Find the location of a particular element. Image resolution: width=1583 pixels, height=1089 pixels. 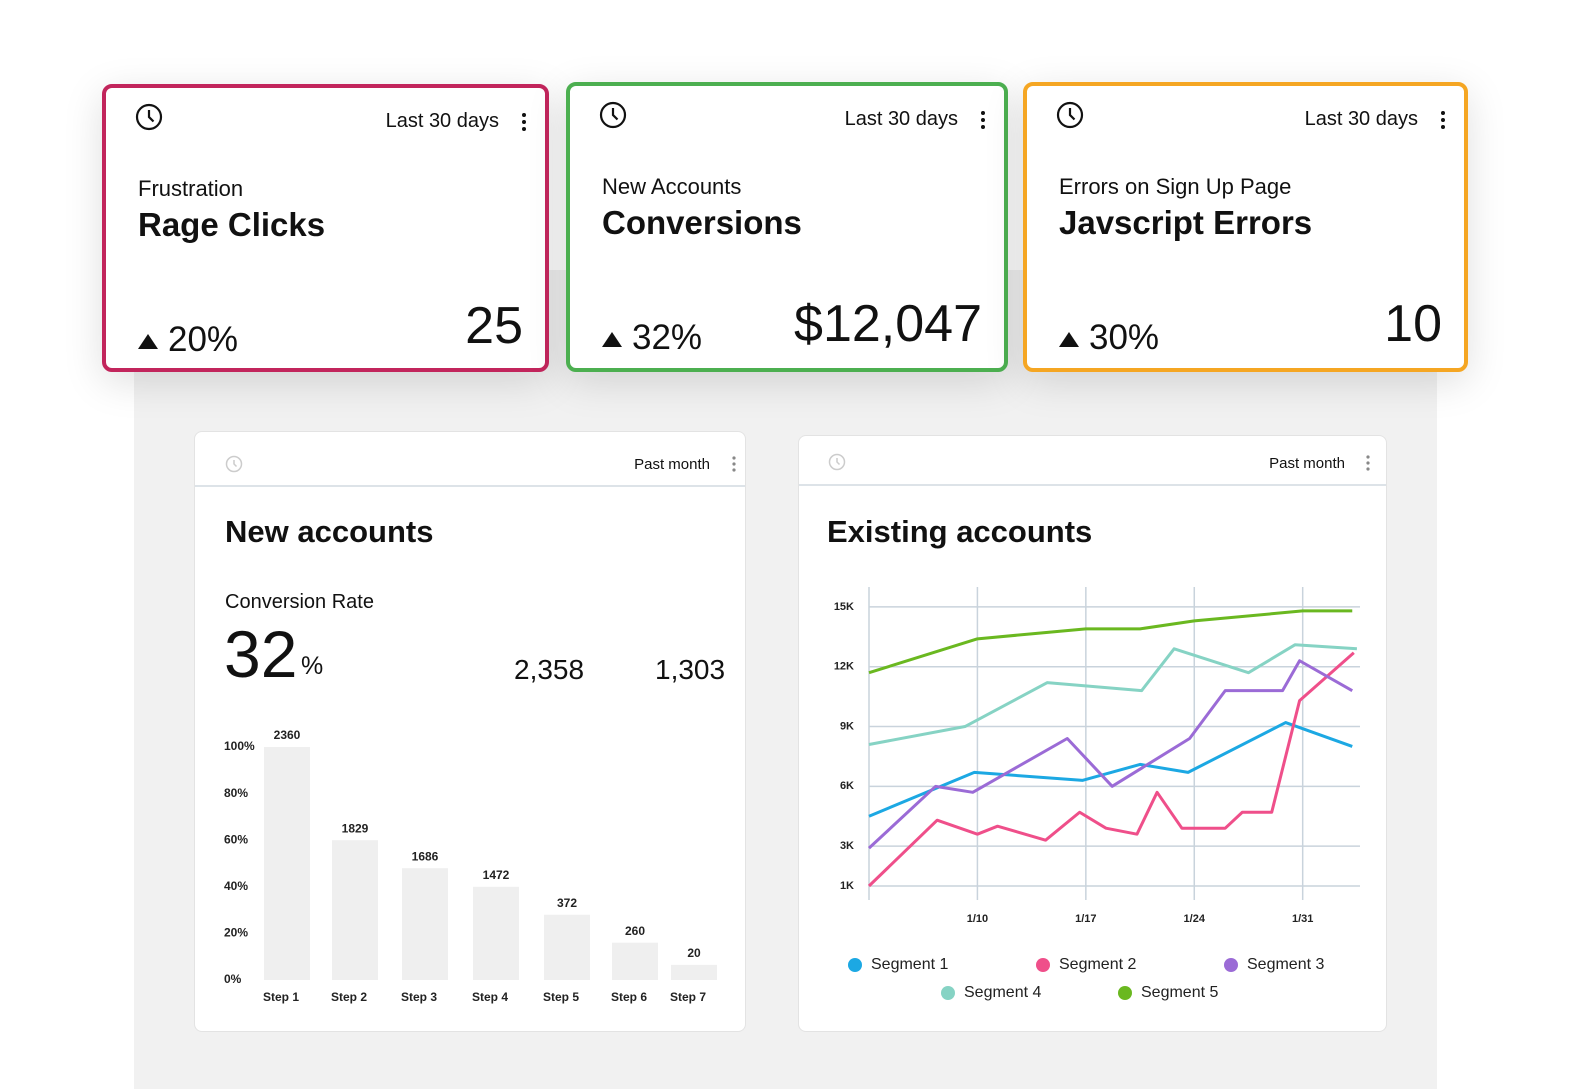

bar-count-label: 2360 is located at coordinates (287, 735).